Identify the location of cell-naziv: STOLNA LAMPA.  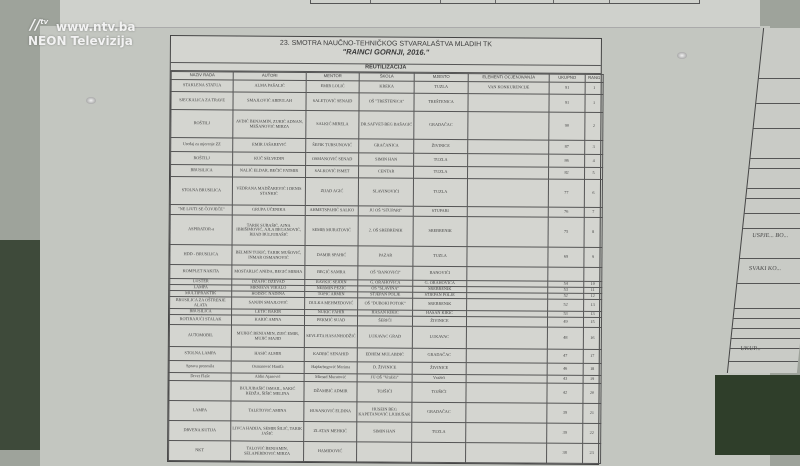
(200, 353).